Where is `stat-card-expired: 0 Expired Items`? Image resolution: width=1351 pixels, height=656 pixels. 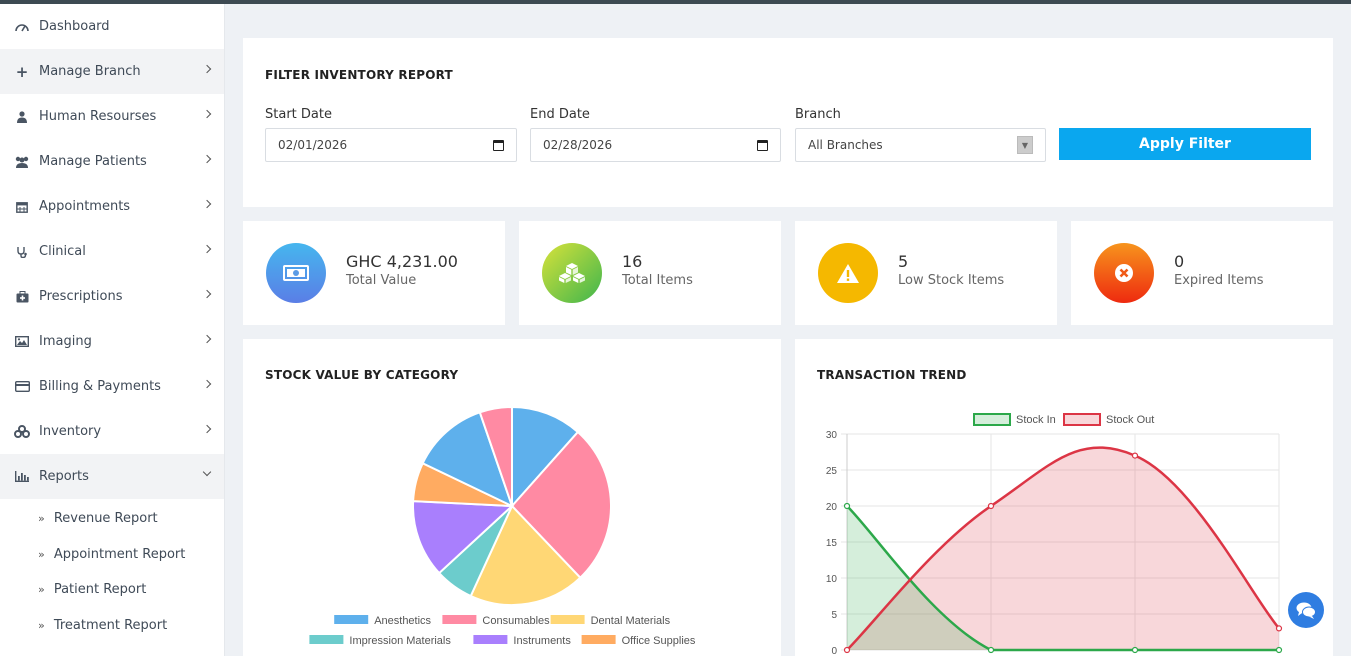
stat-card-expired: 0 Expired Items is located at coordinates (1202, 273).